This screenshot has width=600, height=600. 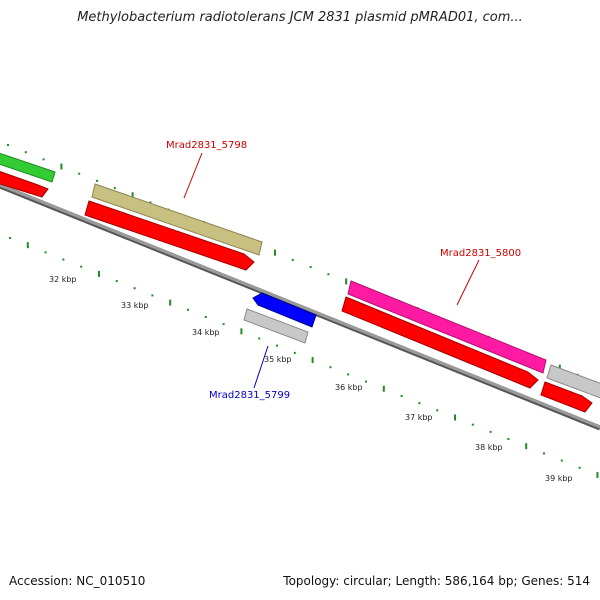 I want to click on scale-label-35: 35 kbp, so click(x=278, y=359).